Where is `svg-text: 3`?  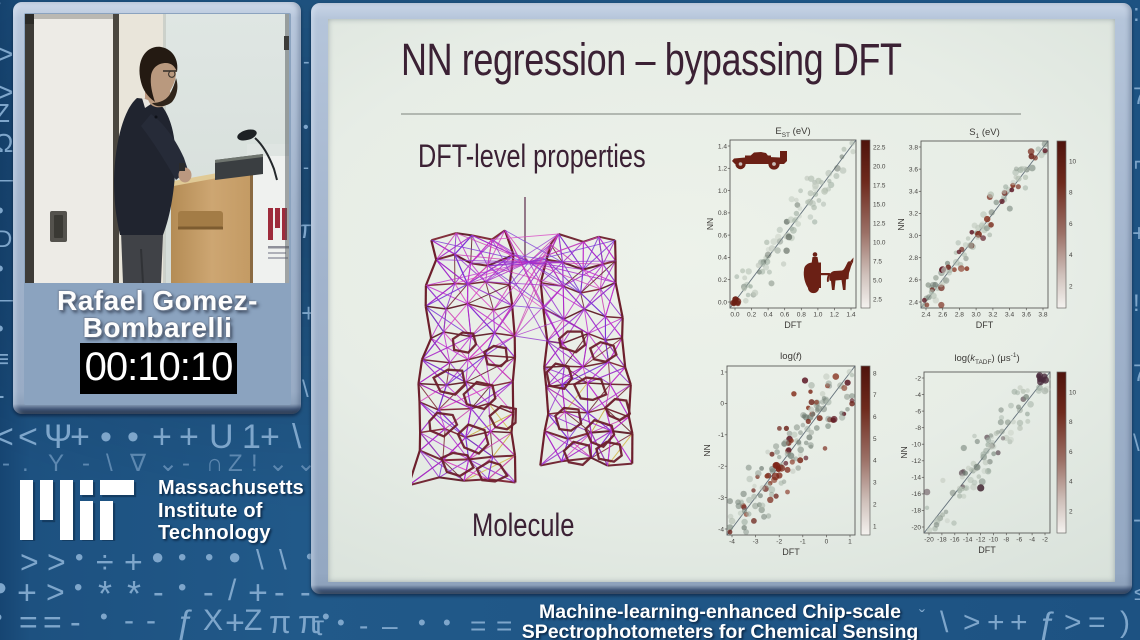 svg-text: 3 is located at coordinates (875, 483).